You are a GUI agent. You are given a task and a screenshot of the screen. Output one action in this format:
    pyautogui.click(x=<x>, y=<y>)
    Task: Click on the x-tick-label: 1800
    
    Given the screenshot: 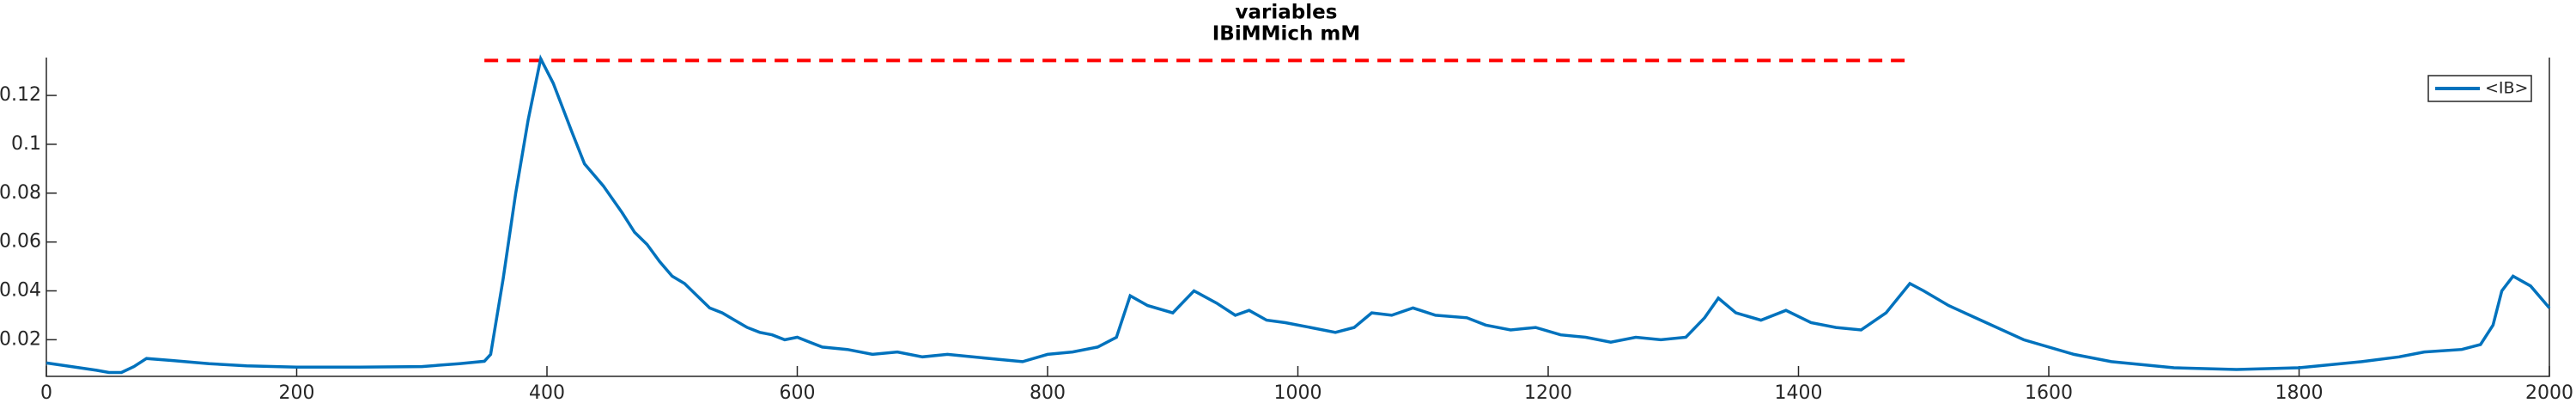 What is the action you would take?
    pyautogui.click(x=2299, y=392)
    